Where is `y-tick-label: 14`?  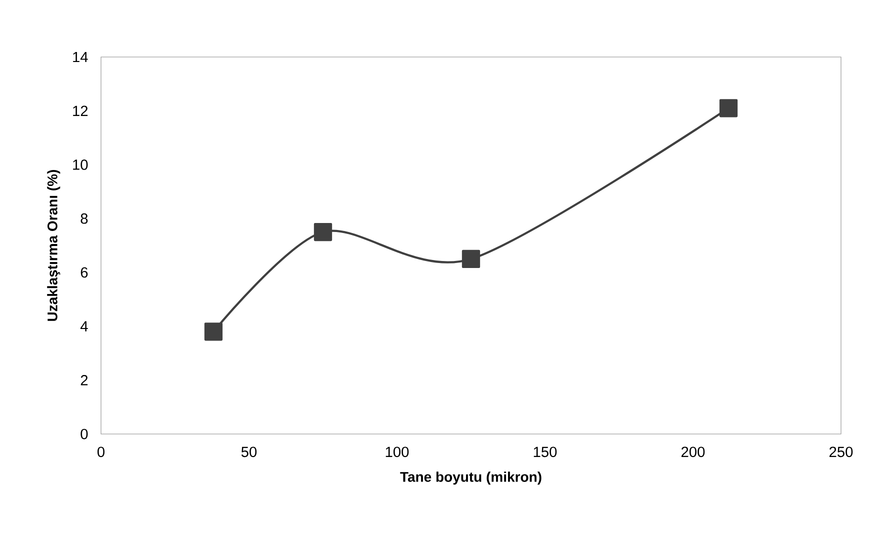
y-tick-label: 14 is located at coordinates (80, 57).